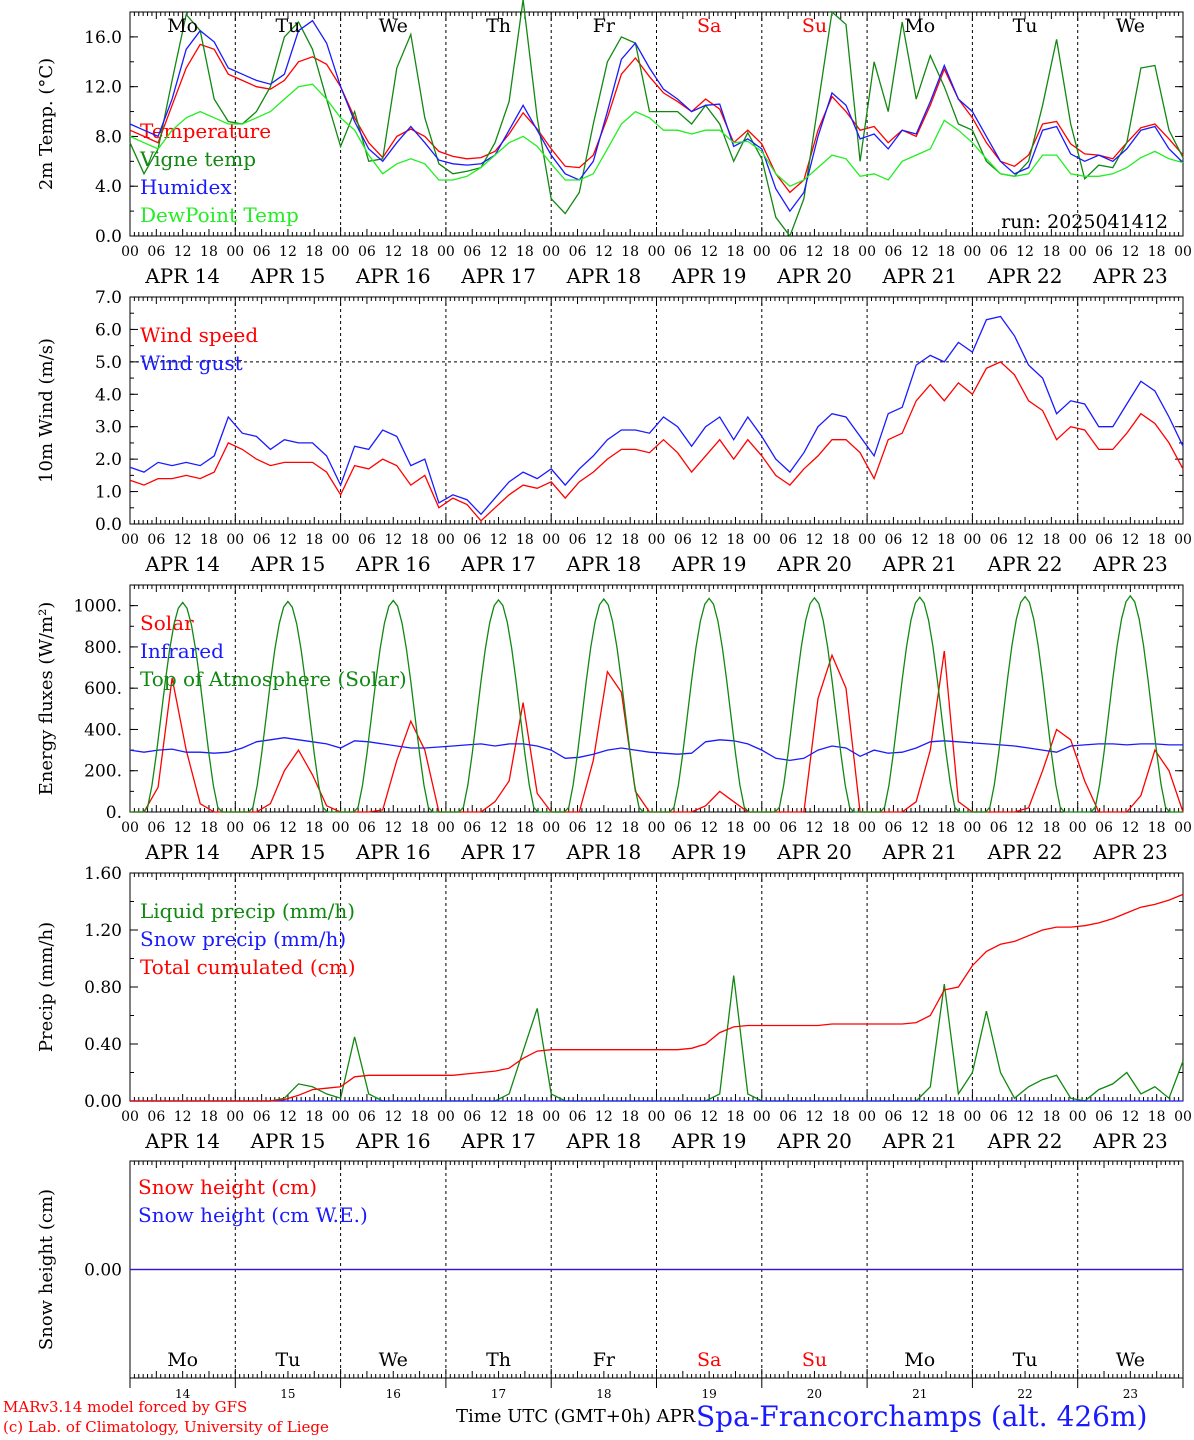 The width and height of the screenshot is (1194, 1440). What do you see at coordinates (814, 852) in the screenshot?
I see `date-label: APR 20` at bounding box center [814, 852].